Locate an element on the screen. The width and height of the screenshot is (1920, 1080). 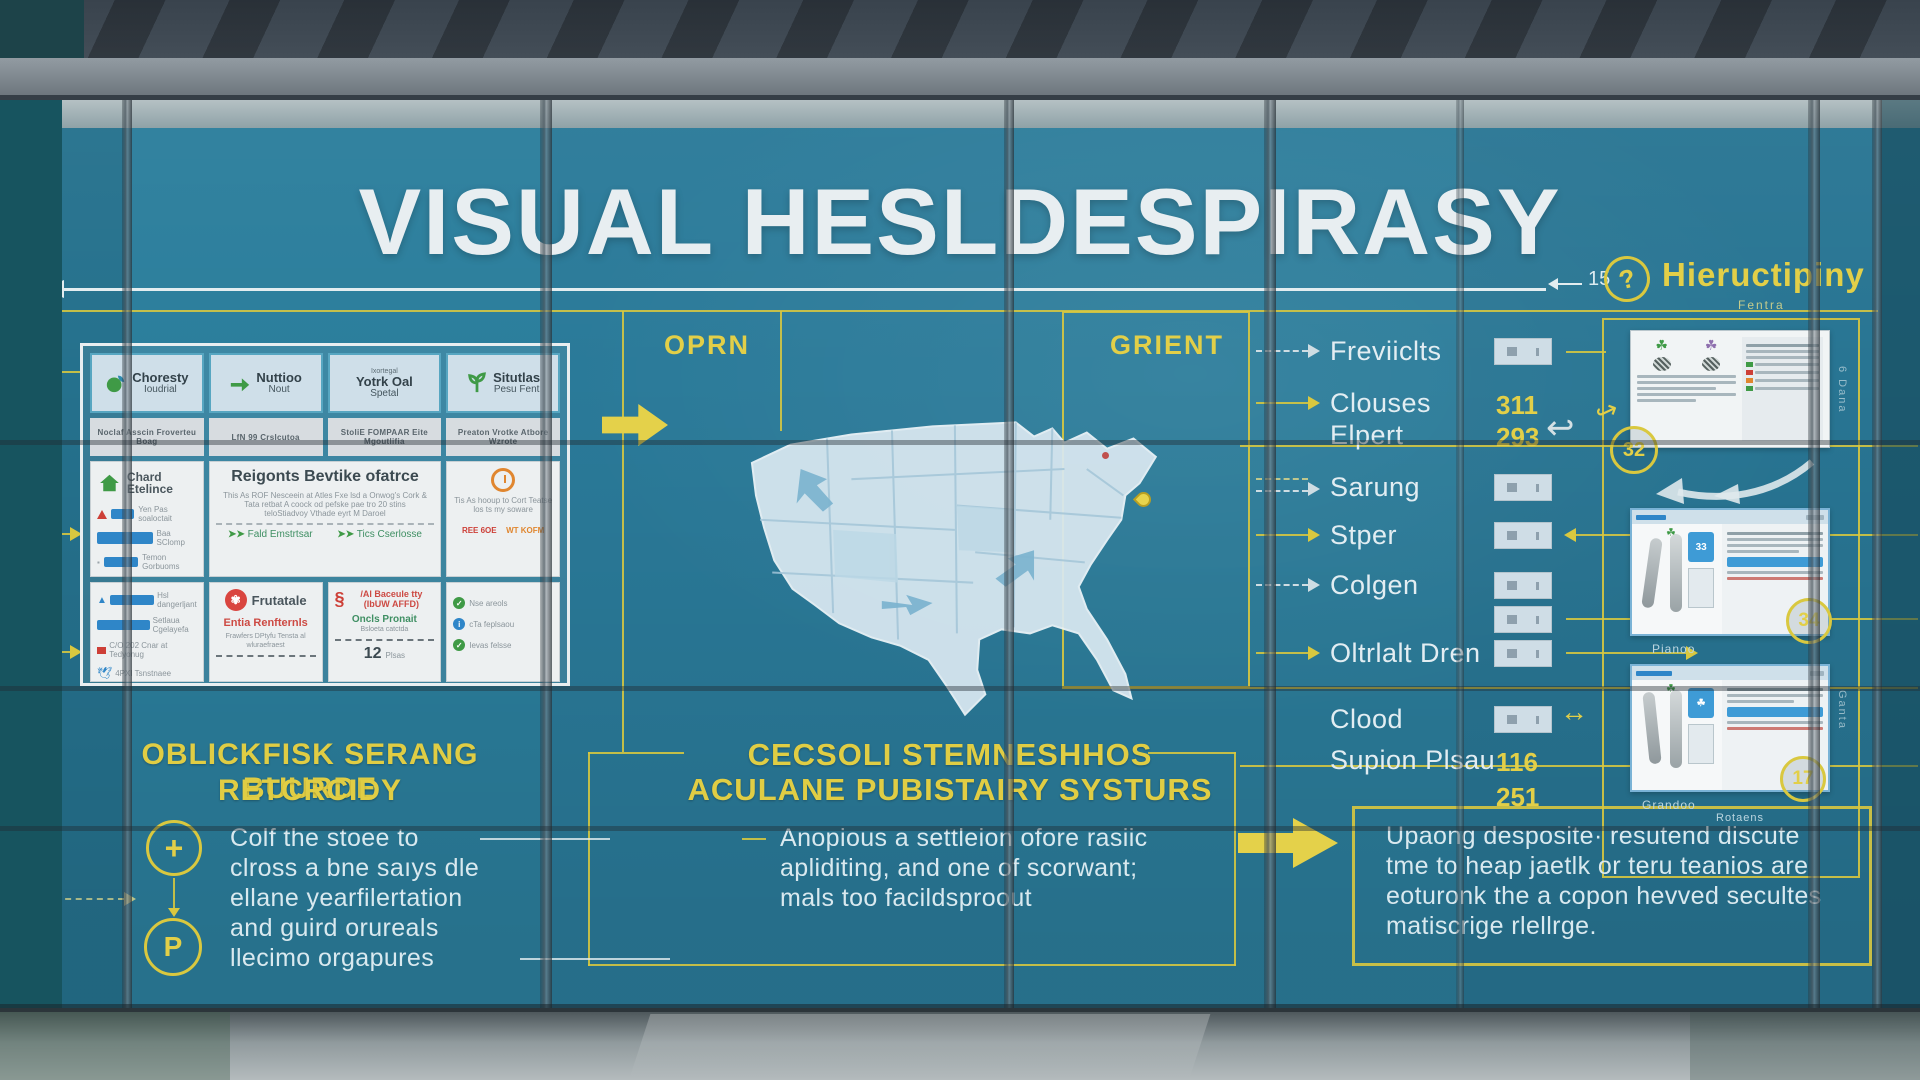
thumbnail-caption: Rotaens is located at coordinates (1740, 818).